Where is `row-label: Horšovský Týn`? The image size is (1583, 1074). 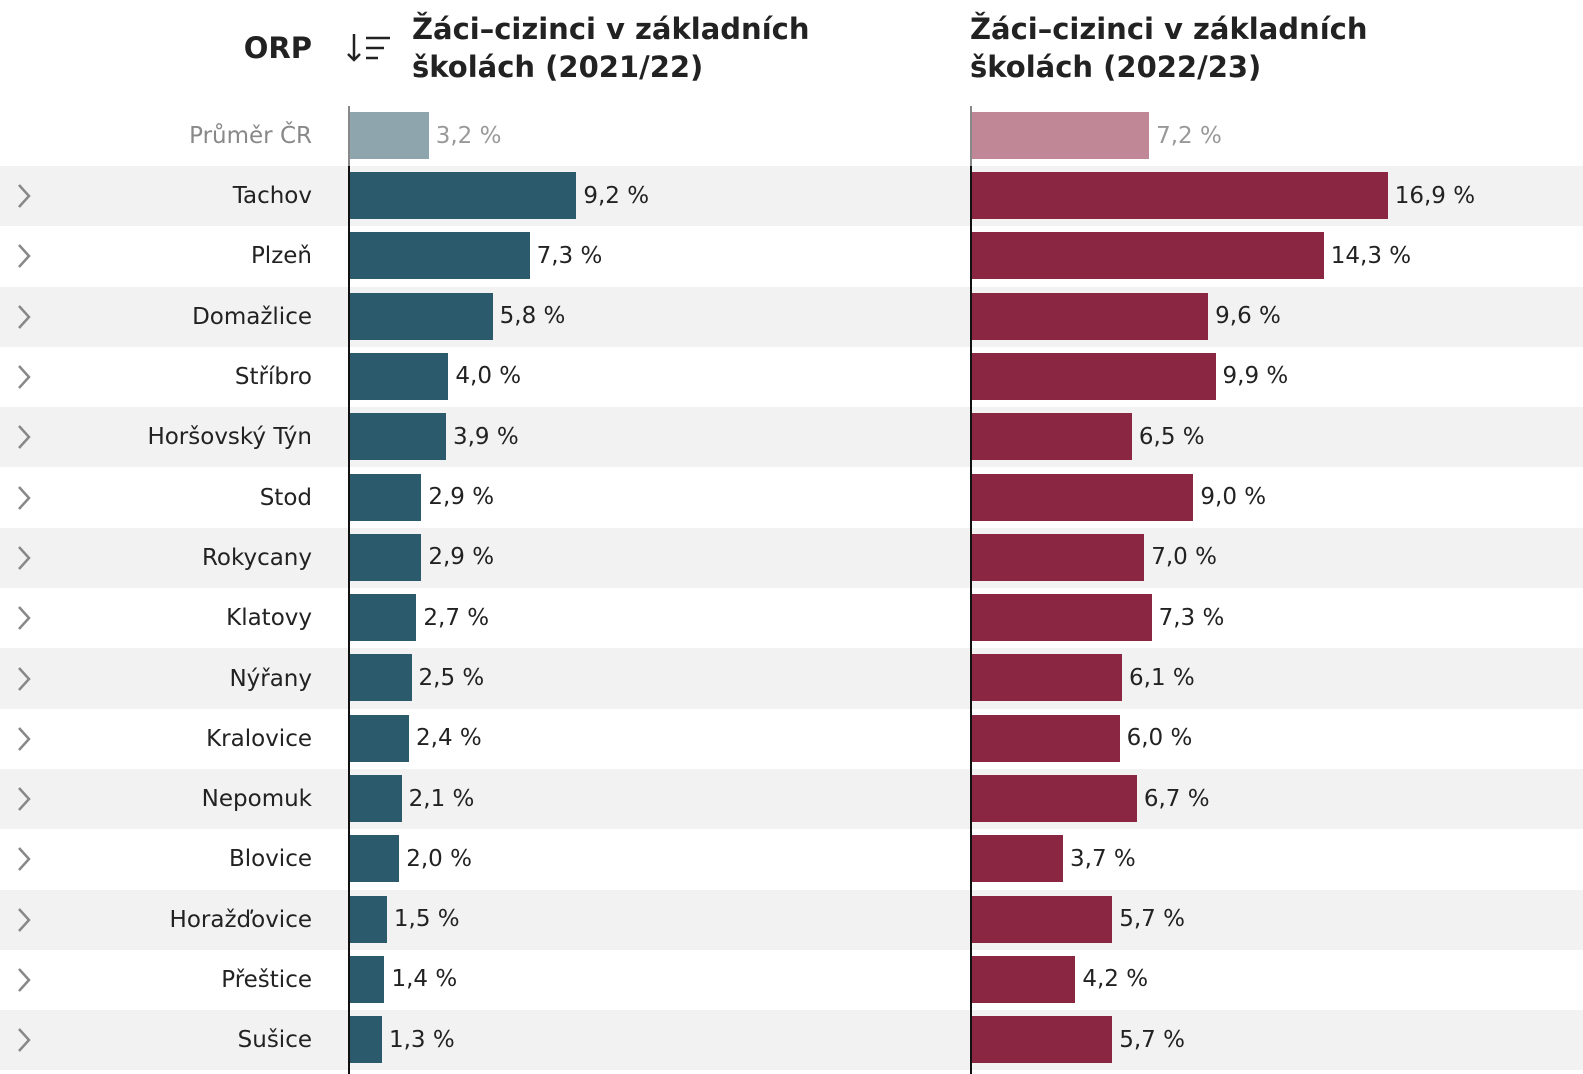 row-label: Horšovský Týn is located at coordinates (229, 437).